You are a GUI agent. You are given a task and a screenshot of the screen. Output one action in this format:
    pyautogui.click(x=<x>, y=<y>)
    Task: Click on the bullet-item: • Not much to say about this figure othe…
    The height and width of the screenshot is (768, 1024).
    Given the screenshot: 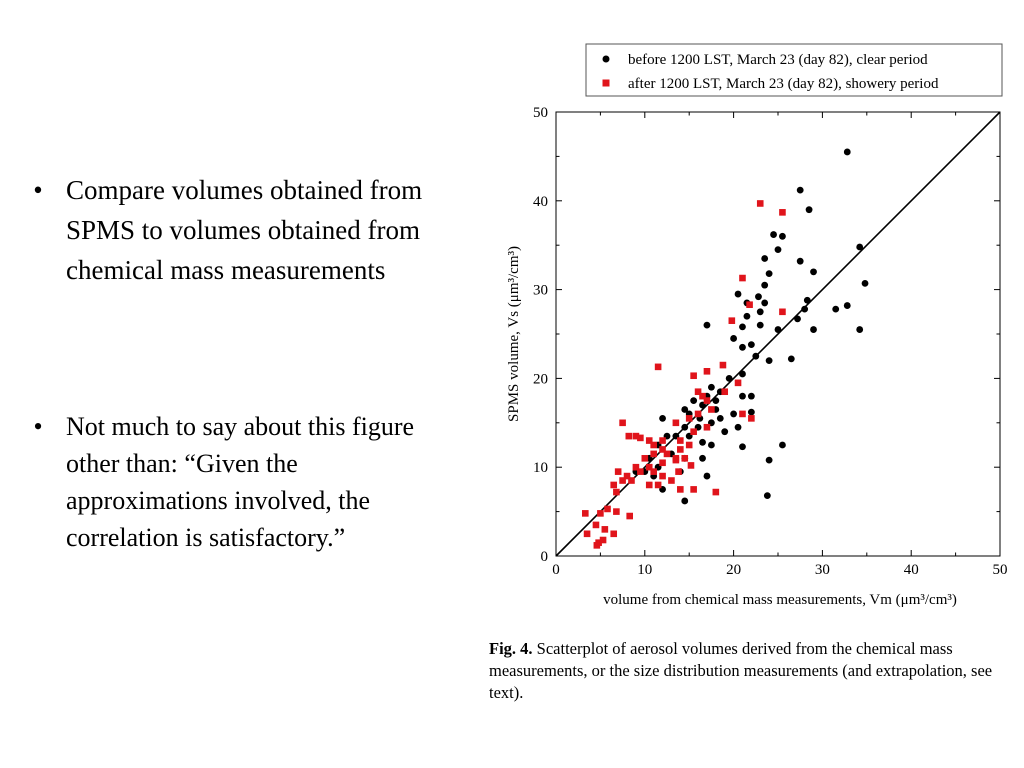 What is the action you would take?
    pyautogui.click(x=243, y=482)
    